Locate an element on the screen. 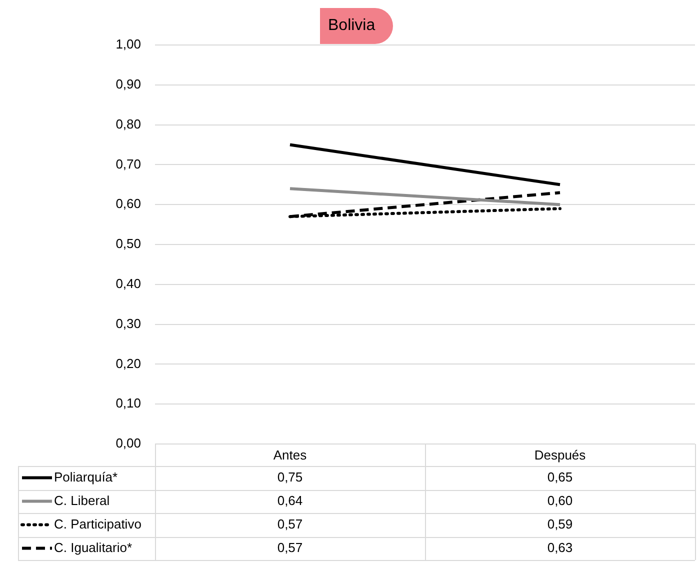  y-tick-label: 0,60 is located at coordinates (128, 204).